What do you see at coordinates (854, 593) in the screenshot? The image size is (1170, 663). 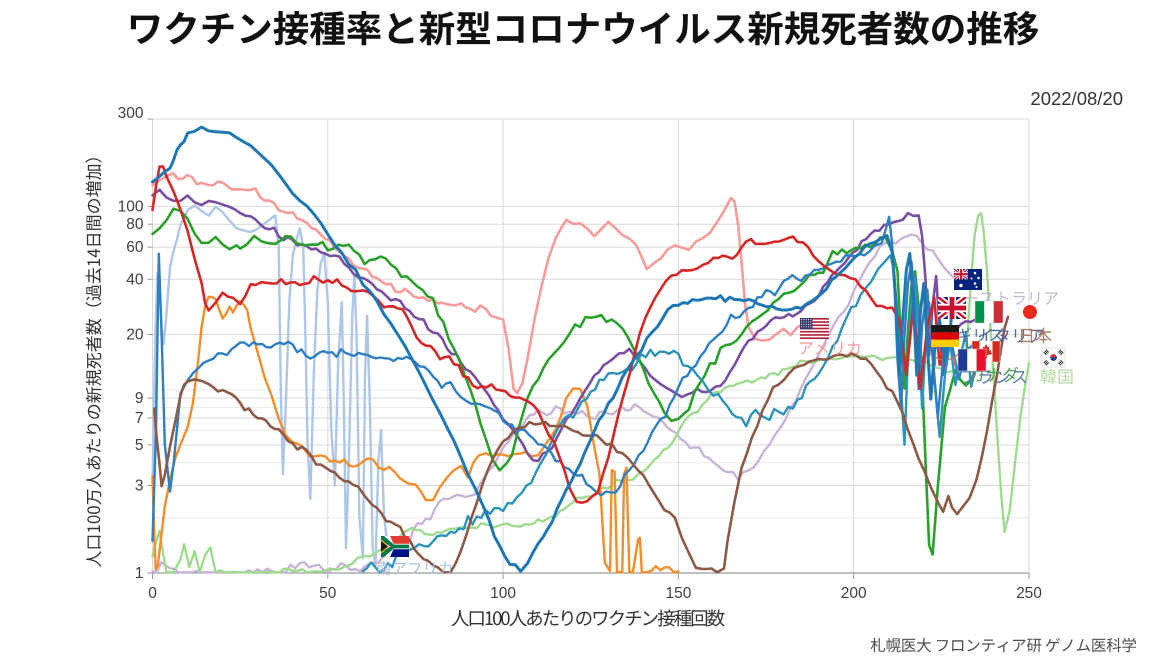 I see `svg-text: 200` at bounding box center [854, 593].